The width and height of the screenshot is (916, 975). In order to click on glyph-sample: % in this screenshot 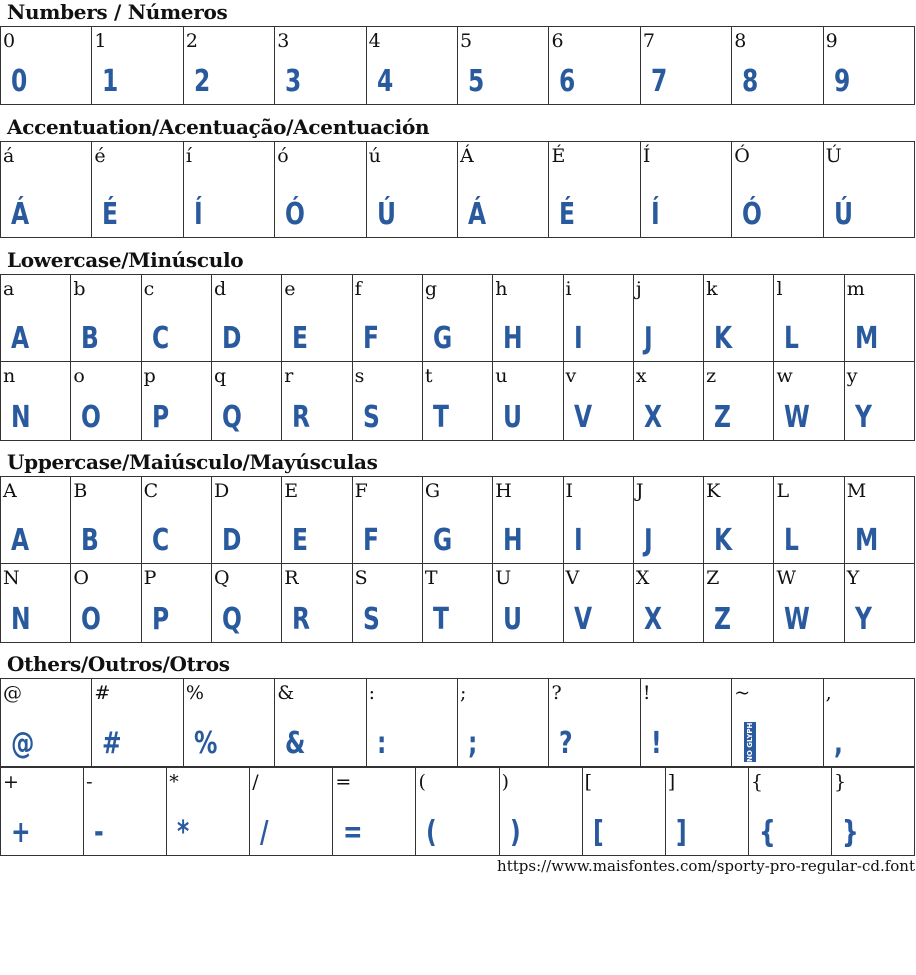, I will do `click(205, 743)`.